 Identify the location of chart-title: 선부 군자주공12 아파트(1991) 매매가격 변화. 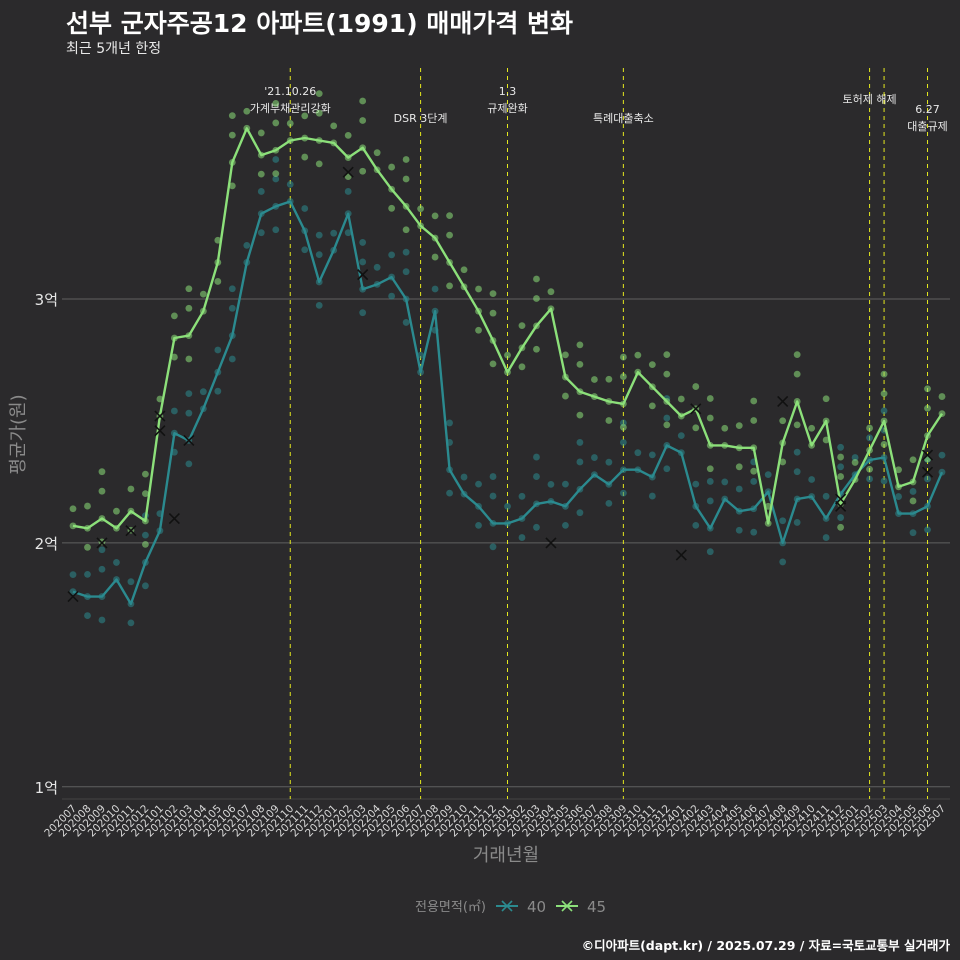
(320, 23).